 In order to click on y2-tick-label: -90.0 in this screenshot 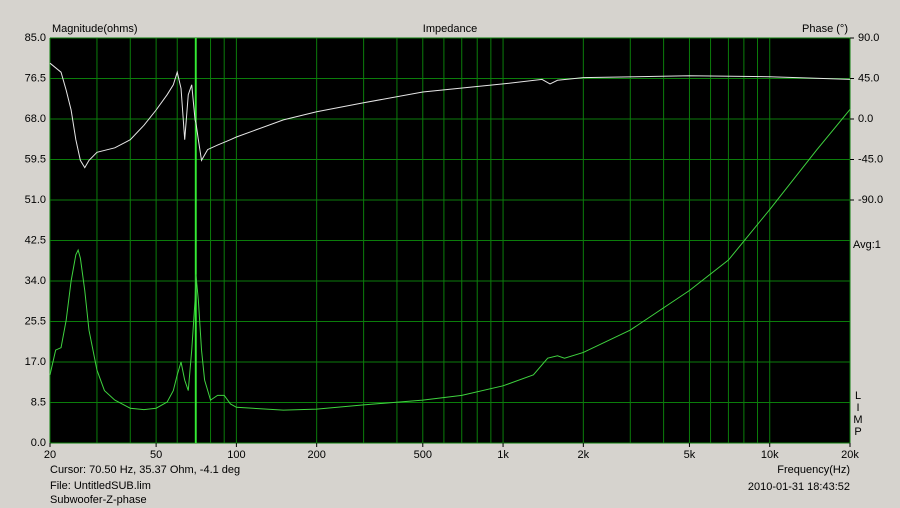, I will do `click(870, 200)`.